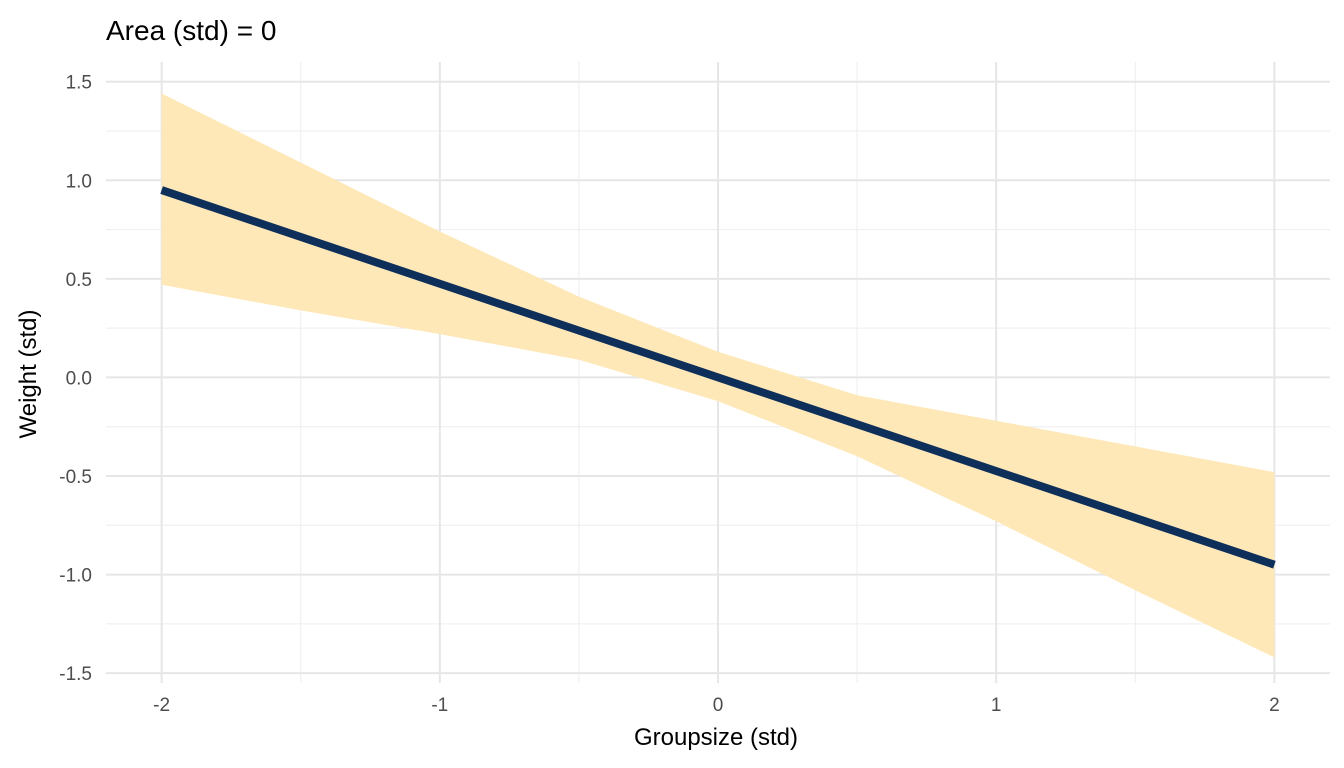  I want to click on chart-title: Area (std) = 0, so click(191, 30).